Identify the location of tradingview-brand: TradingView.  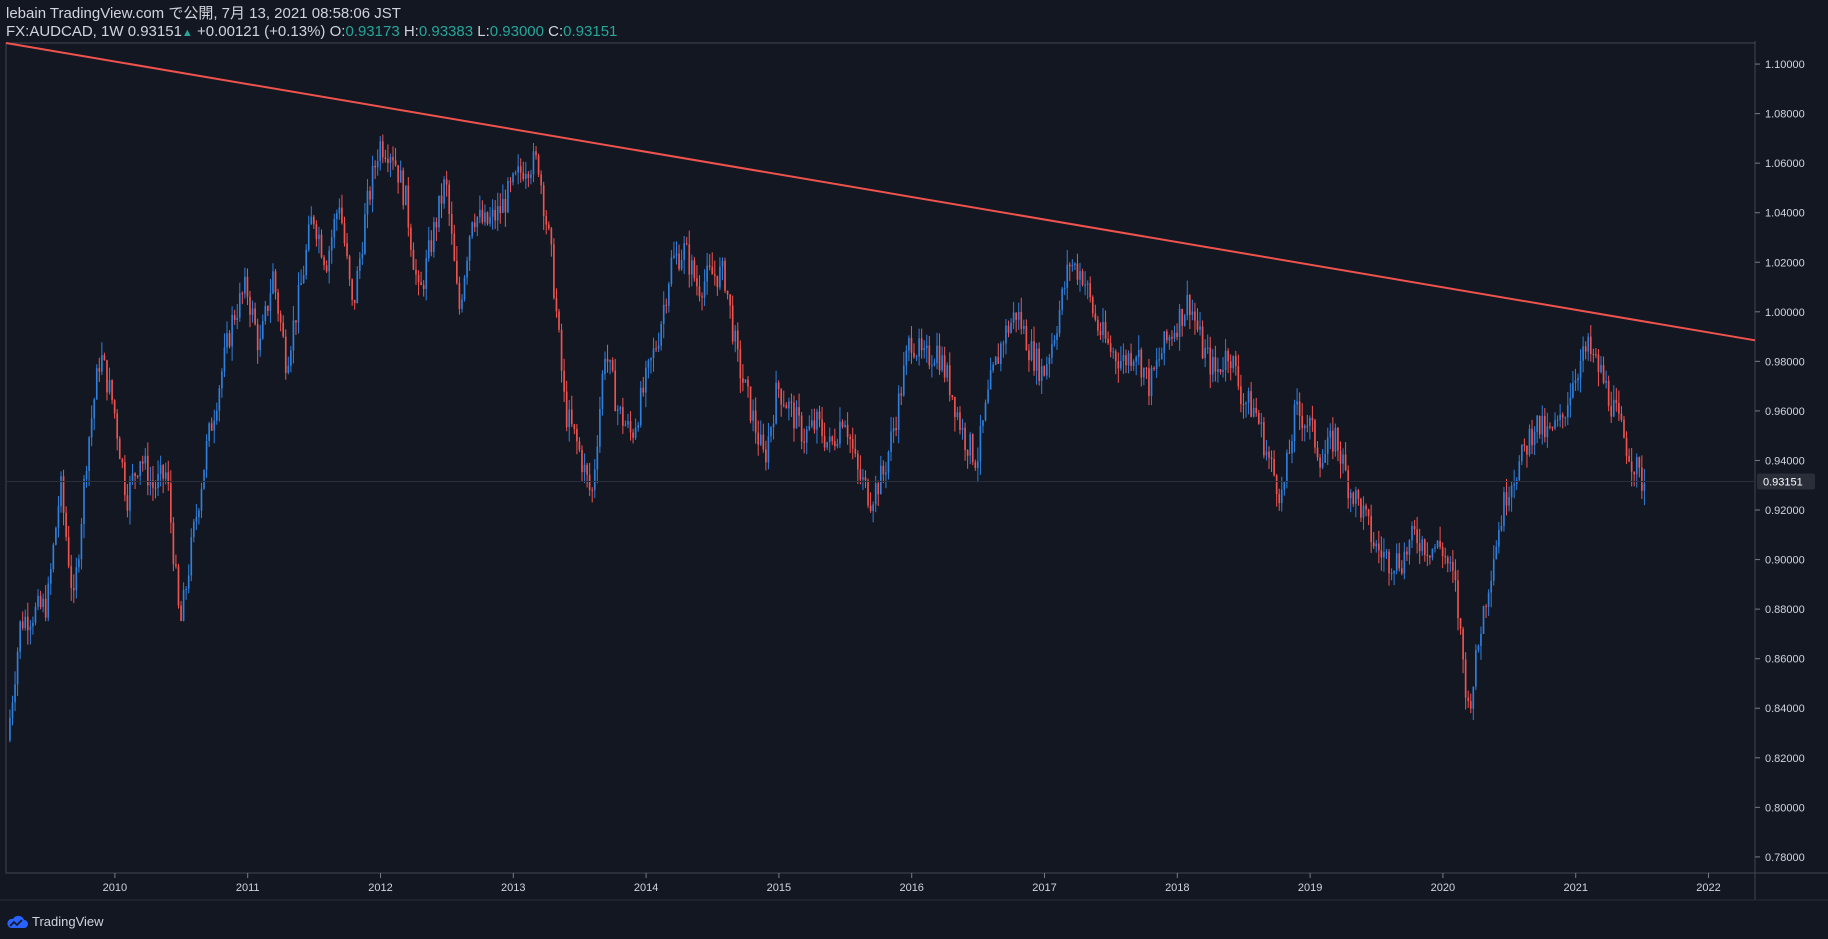
(55, 921).